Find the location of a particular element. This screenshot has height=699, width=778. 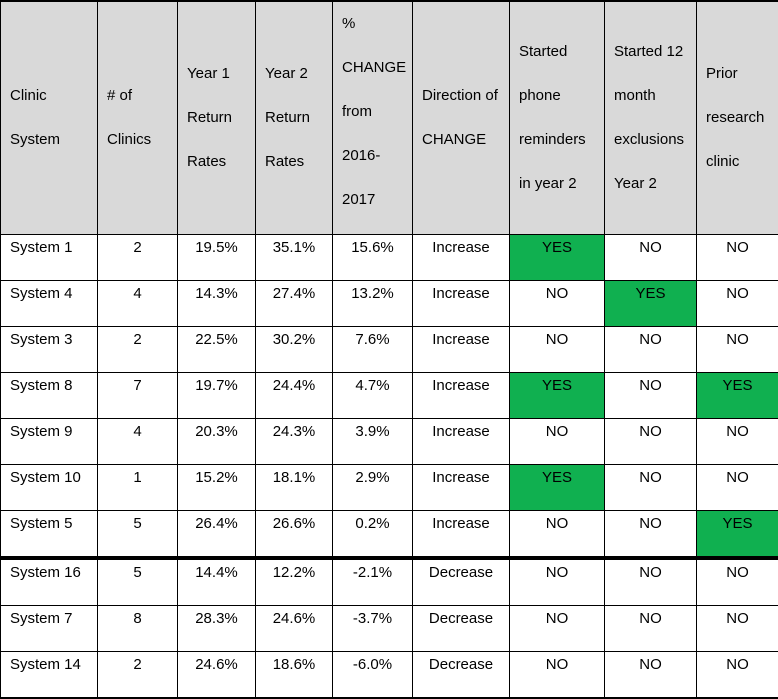

cell-clinic-system: System 14 is located at coordinates (49, 675).